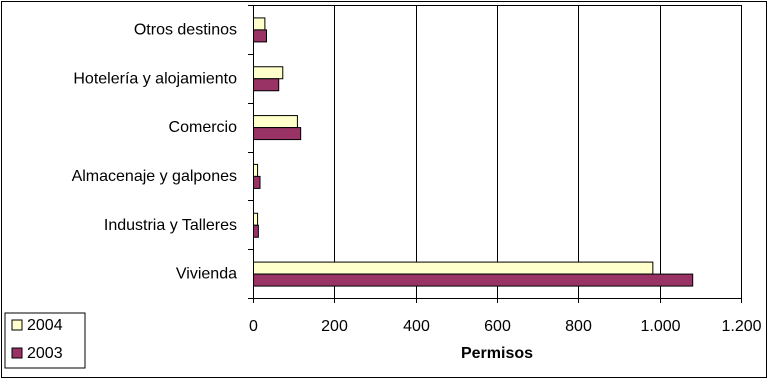 The image size is (769, 380). What do you see at coordinates (45, 353) in the screenshot?
I see `legend-label-2003: 2003` at bounding box center [45, 353].